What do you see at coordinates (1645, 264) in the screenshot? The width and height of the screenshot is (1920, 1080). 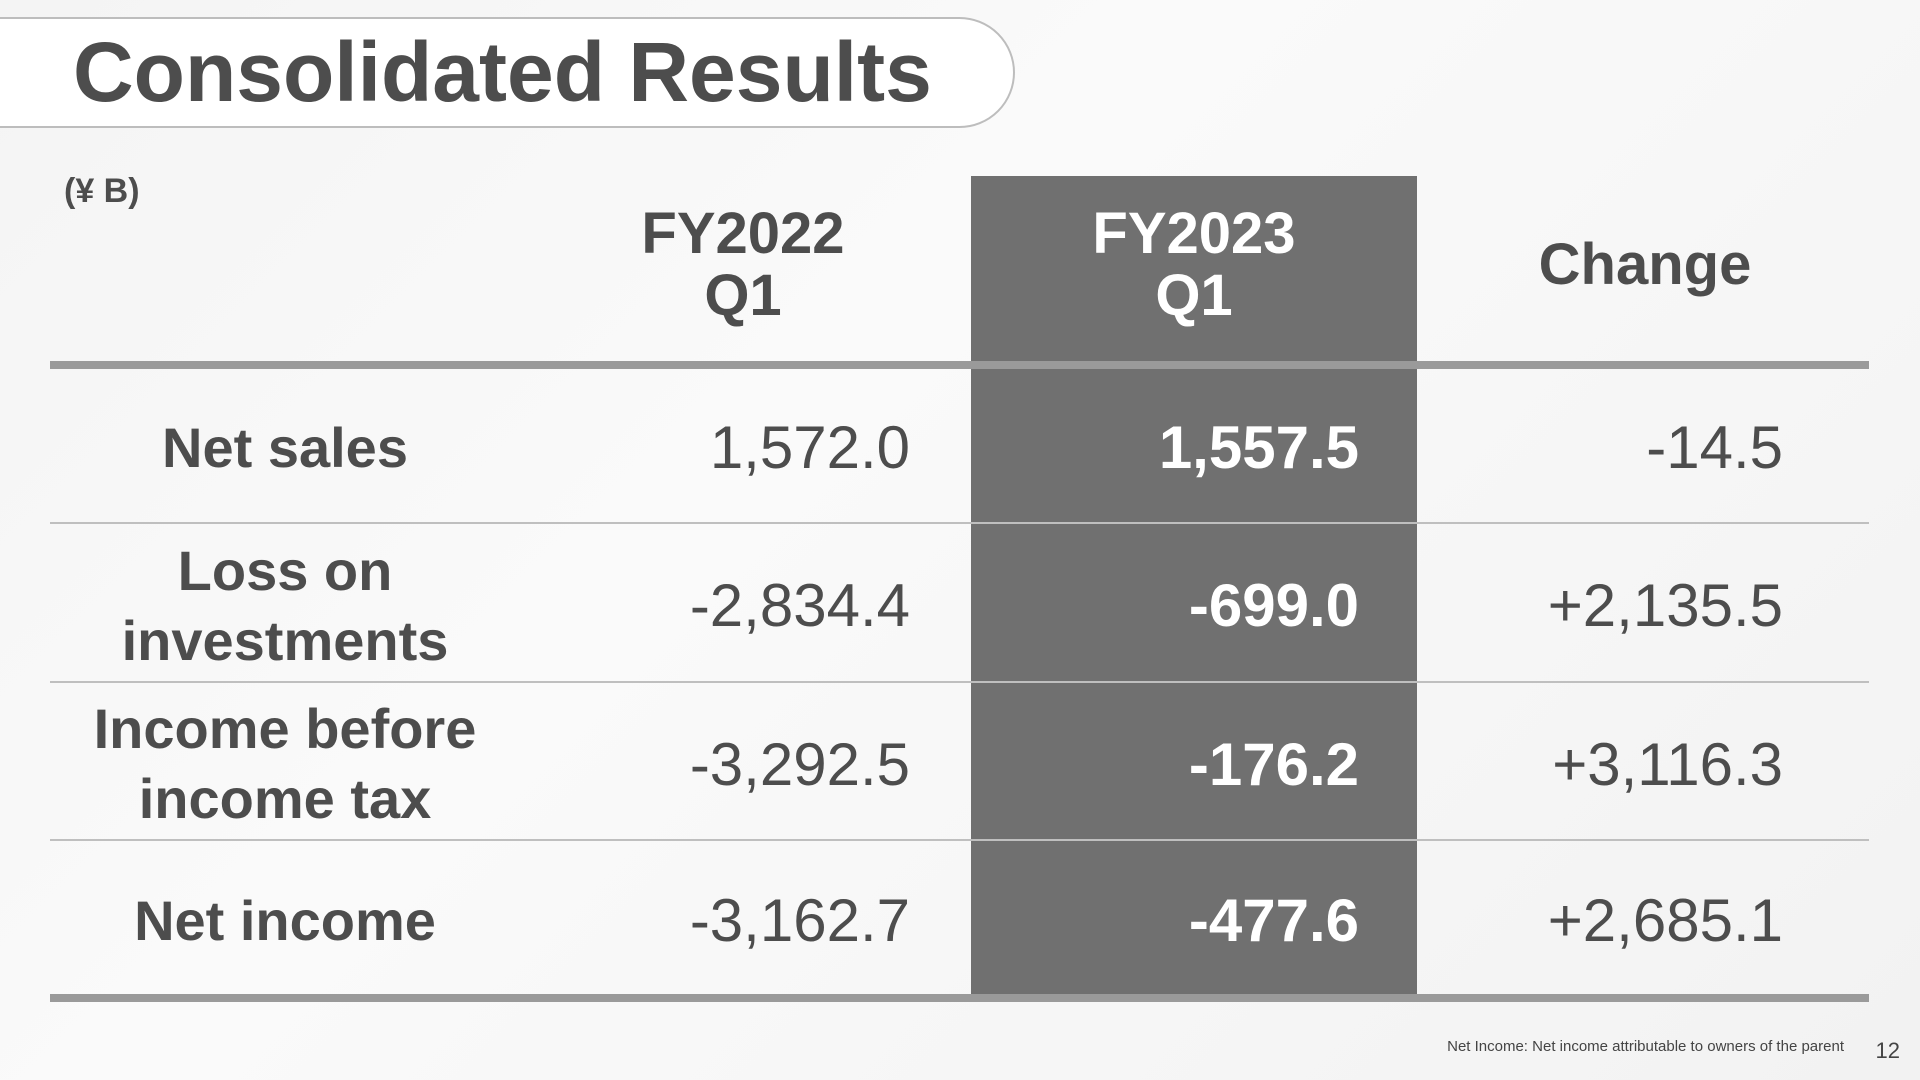 I see `column-header: Change` at bounding box center [1645, 264].